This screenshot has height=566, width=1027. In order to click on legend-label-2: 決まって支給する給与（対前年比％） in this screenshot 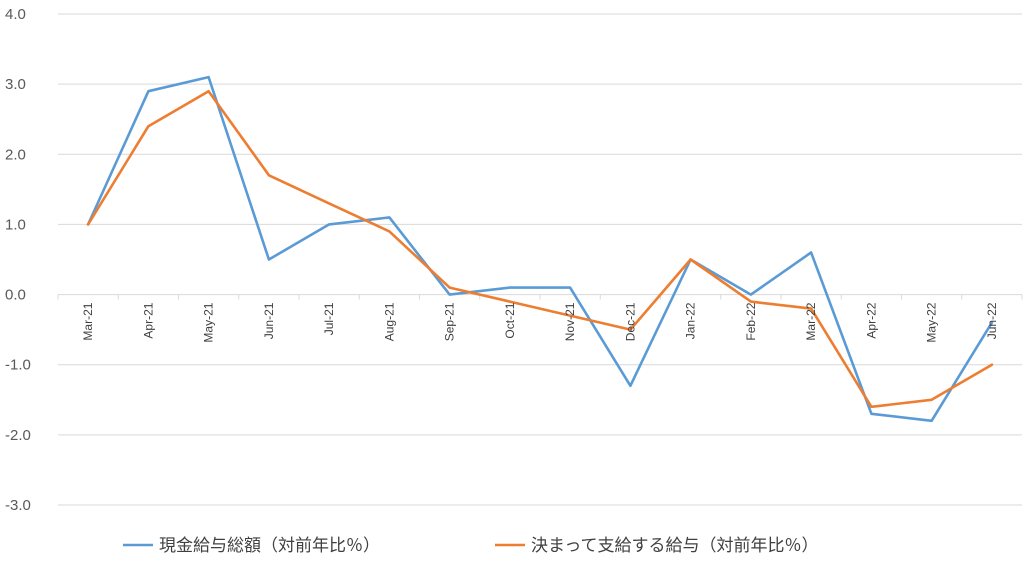, I will do `click(674, 546)`.